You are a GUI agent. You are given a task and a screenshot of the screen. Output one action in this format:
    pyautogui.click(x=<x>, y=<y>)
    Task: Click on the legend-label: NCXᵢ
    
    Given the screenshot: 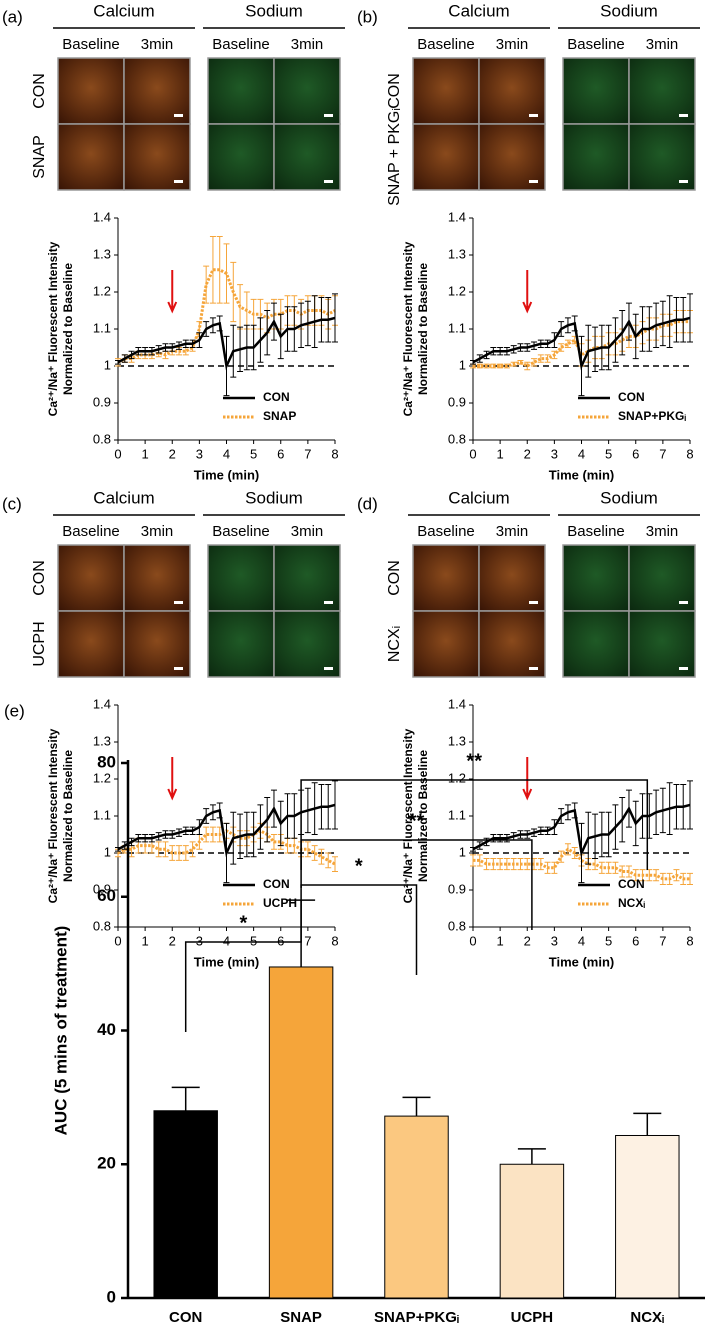 What is the action you would take?
    pyautogui.click(x=631, y=903)
    